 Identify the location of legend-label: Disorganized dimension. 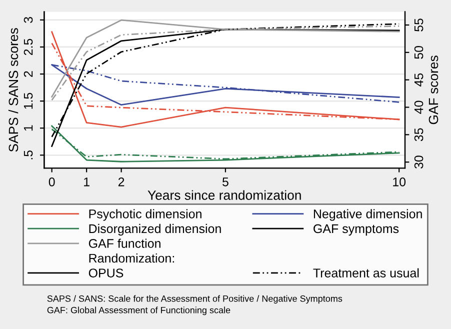
(155, 230).